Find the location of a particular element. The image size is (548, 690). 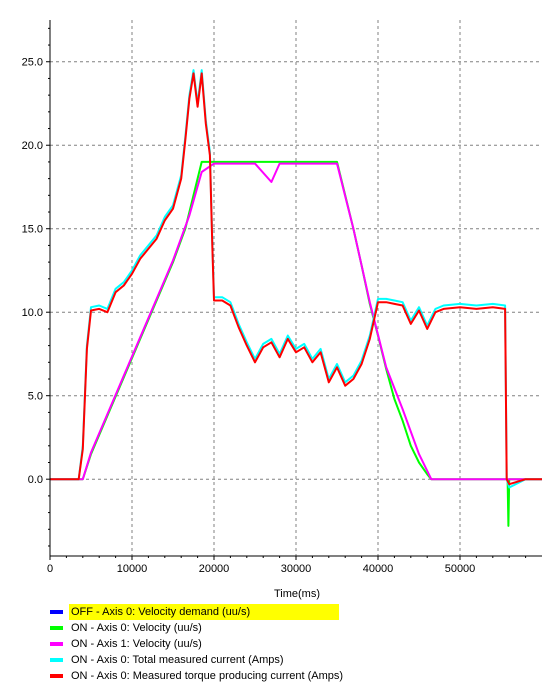

x-tick-label: 10000 is located at coordinates (132, 569).